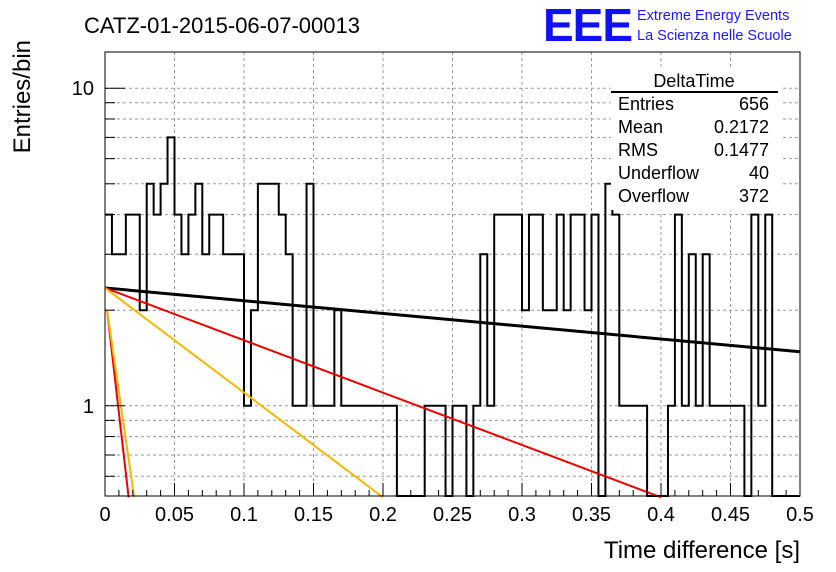  I want to click on x-tick-label: 0.4, so click(661, 515).